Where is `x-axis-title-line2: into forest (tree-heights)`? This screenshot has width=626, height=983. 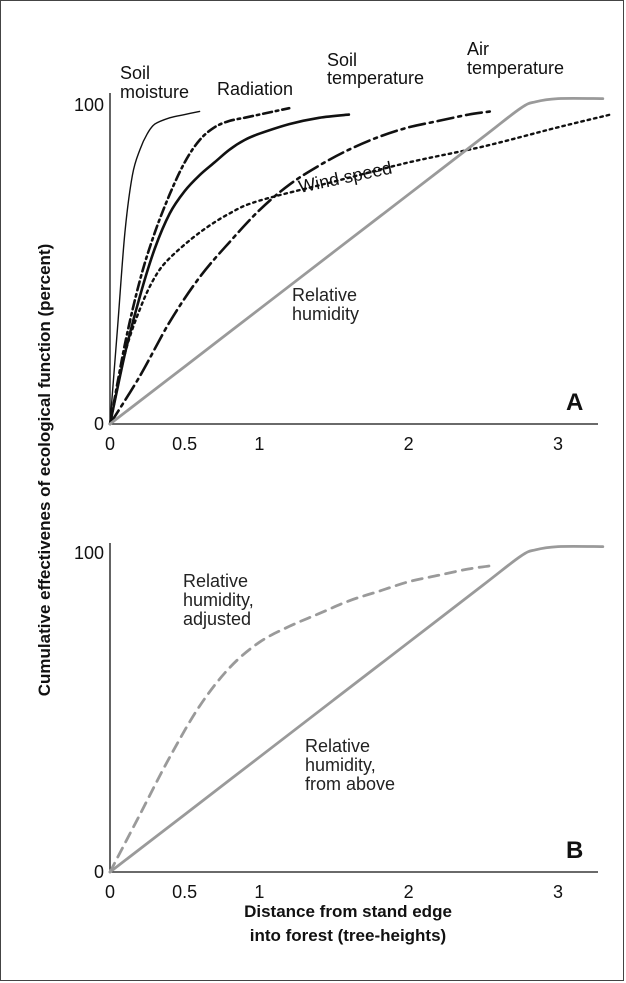
x-axis-title-line2: into forest (tree-heights) is located at coordinates (348, 935).